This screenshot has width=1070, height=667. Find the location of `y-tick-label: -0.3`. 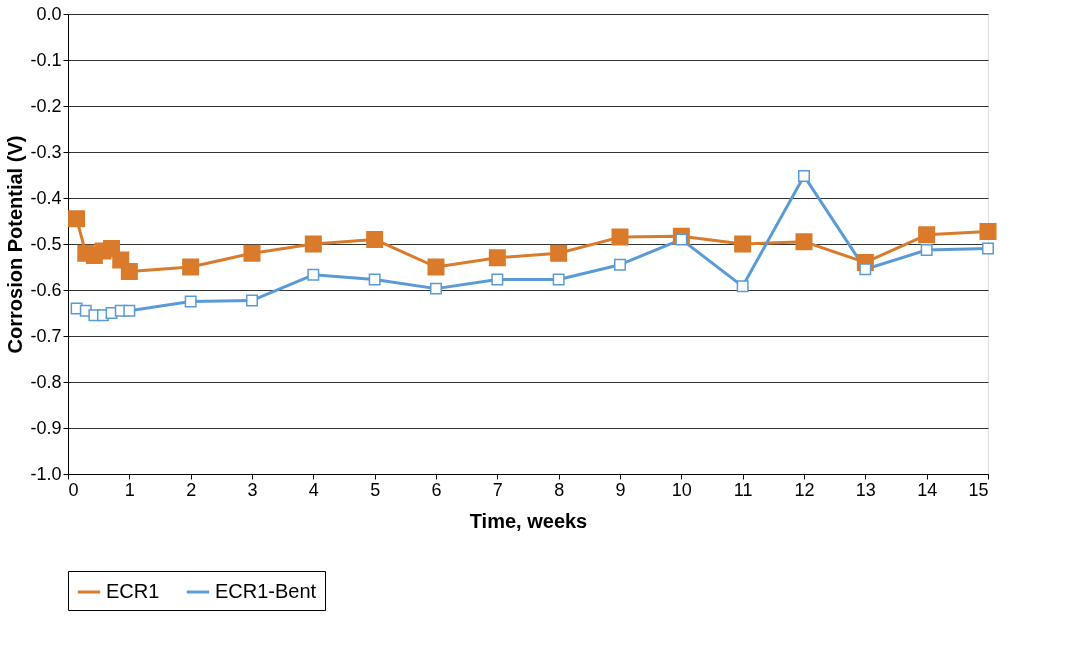

y-tick-label: -0.3 is located at coordinates (46, 151).